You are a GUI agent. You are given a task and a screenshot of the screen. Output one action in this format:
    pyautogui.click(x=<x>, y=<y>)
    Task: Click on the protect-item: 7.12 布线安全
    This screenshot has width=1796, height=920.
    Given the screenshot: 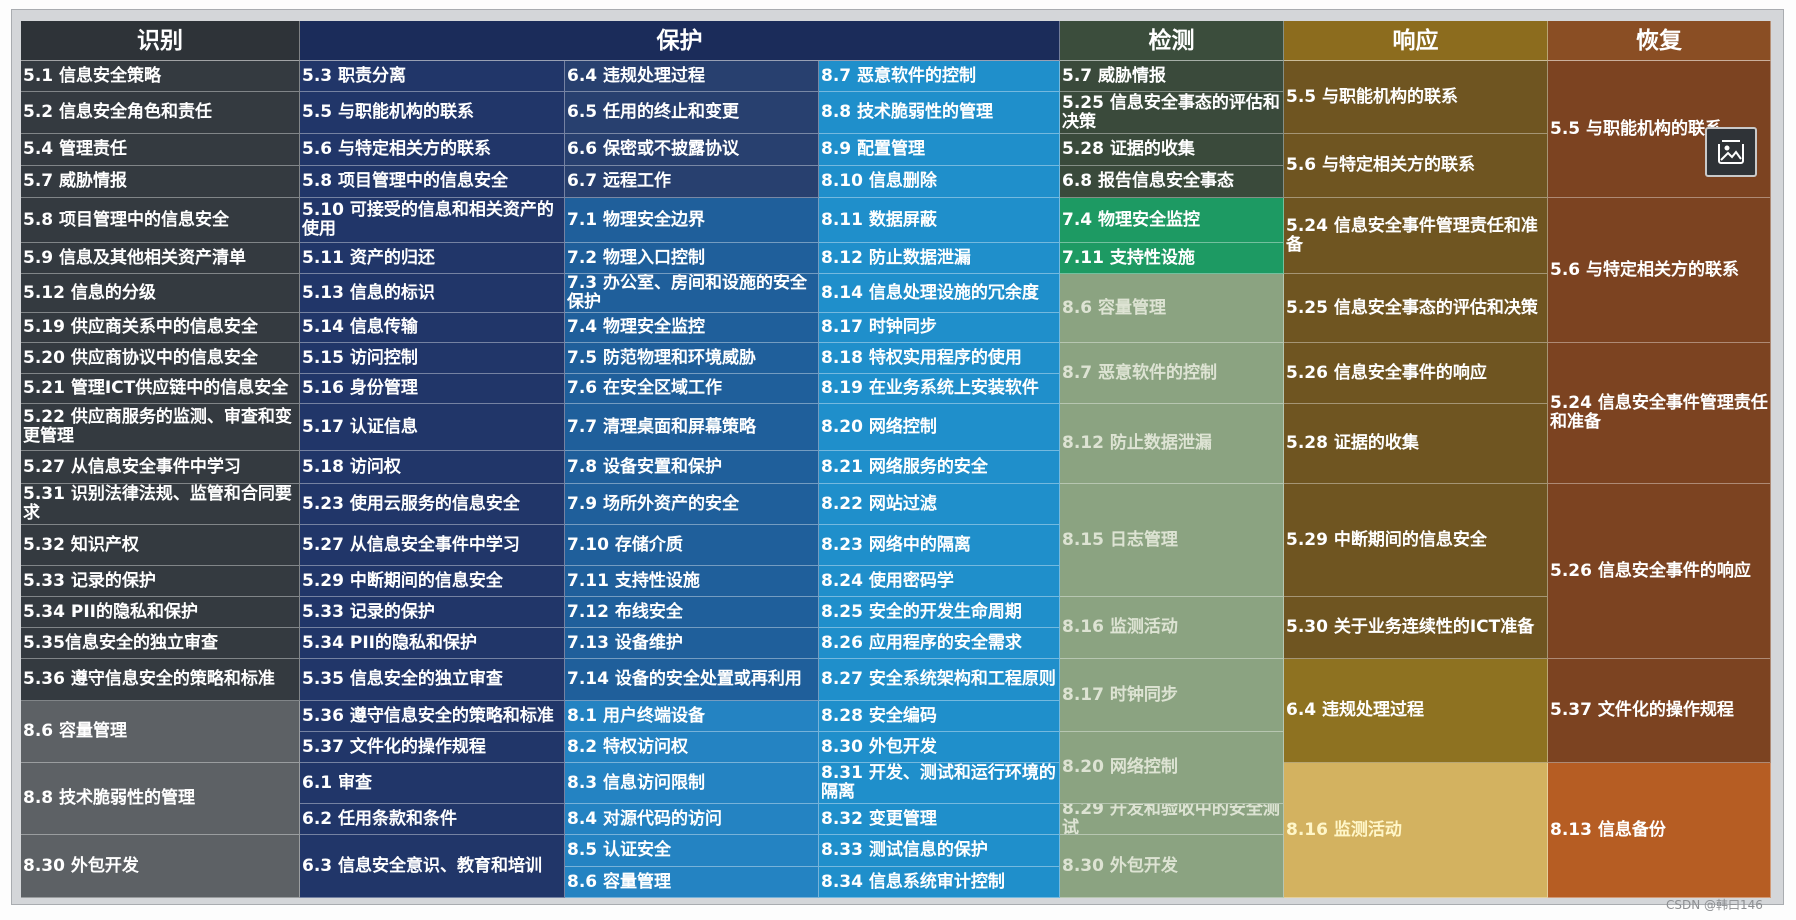 What is the action you would take?
    pyautogui.click(x=692, y=612)
    